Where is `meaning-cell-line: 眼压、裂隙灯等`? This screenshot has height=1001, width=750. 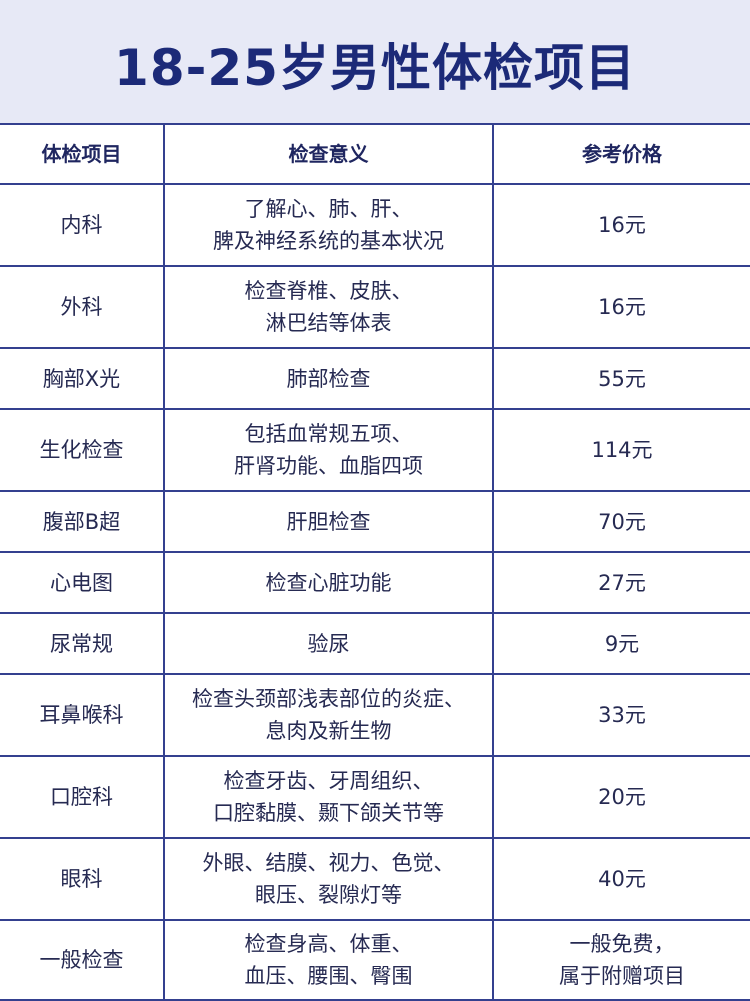 meaning-cell-line: 眼压、裂隙灯等 is located at coordinates (328, 895).